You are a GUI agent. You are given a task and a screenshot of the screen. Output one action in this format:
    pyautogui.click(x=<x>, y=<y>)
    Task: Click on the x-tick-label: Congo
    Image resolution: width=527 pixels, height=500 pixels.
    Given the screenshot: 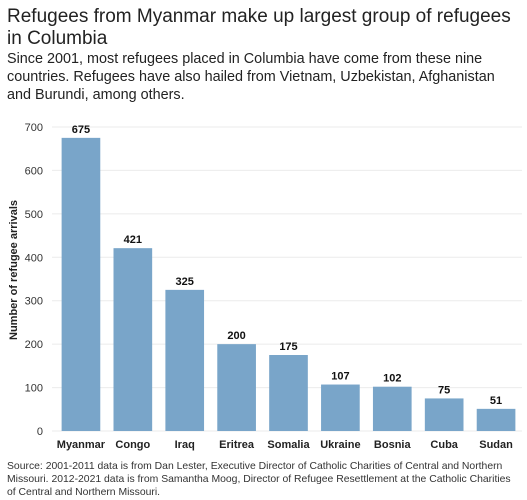 What is the action you would take?
    pyautogui.click(x=132, y=445)
    